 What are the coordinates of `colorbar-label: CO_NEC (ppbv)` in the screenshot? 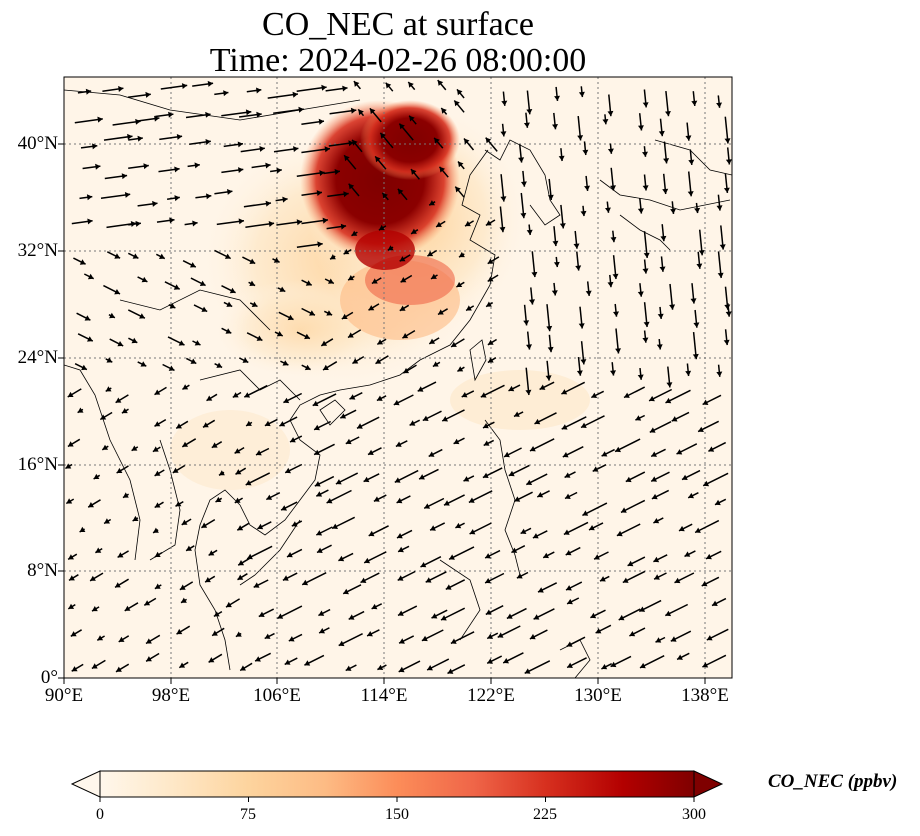 It's located at (833, 781).